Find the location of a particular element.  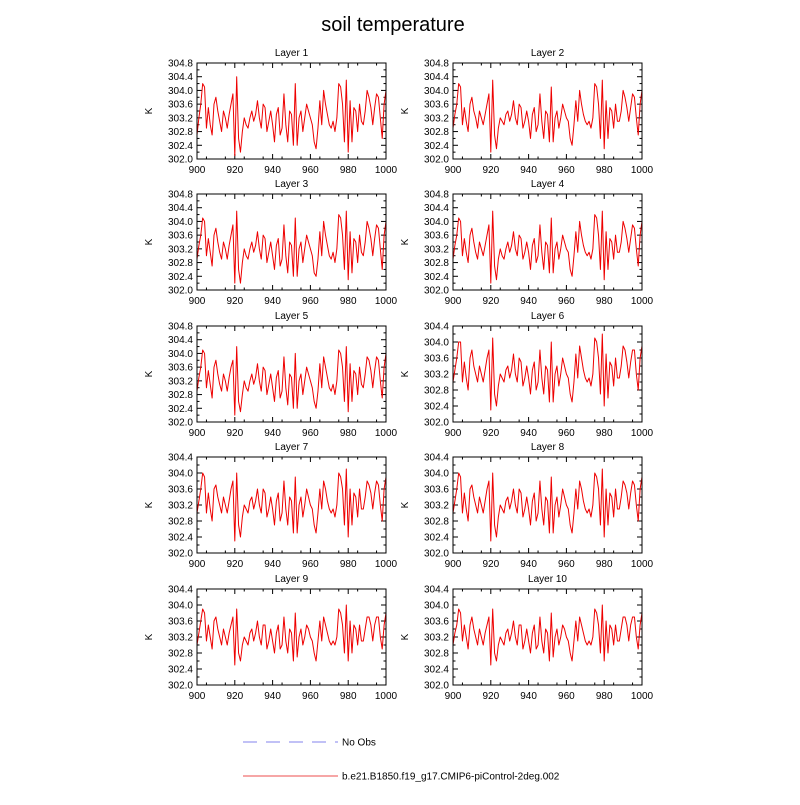

panel-title: Layer 5 is located at coordinates (292, 316).